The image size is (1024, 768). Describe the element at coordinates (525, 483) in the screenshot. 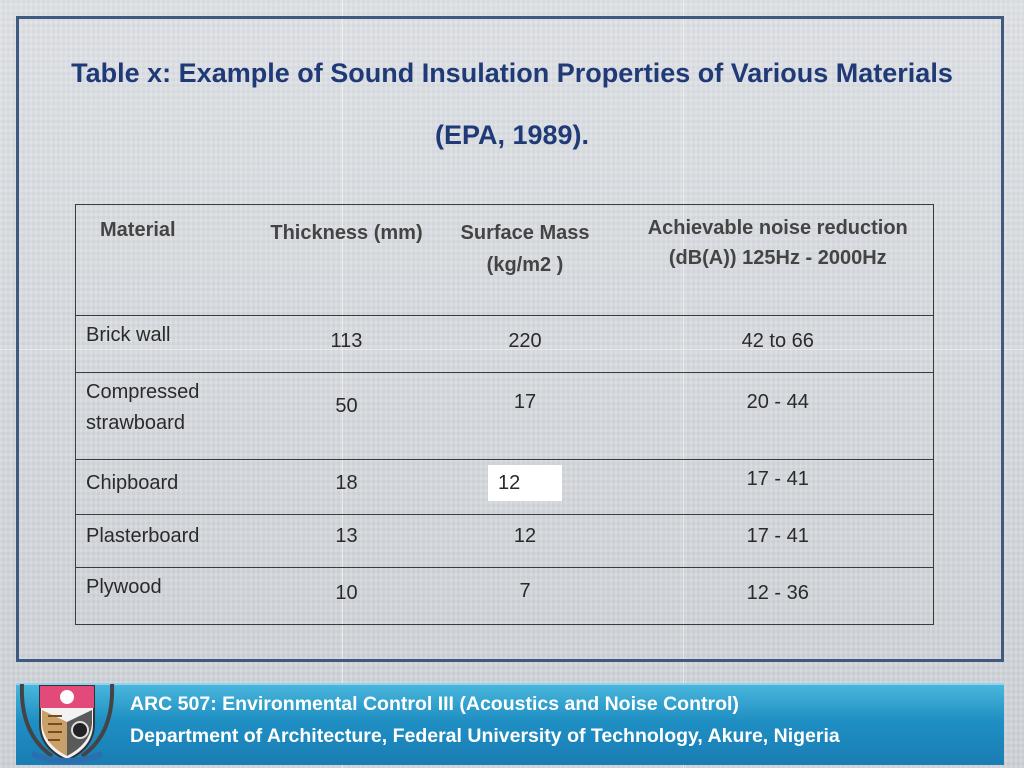

I see `highlighted-value: 12` at that location.